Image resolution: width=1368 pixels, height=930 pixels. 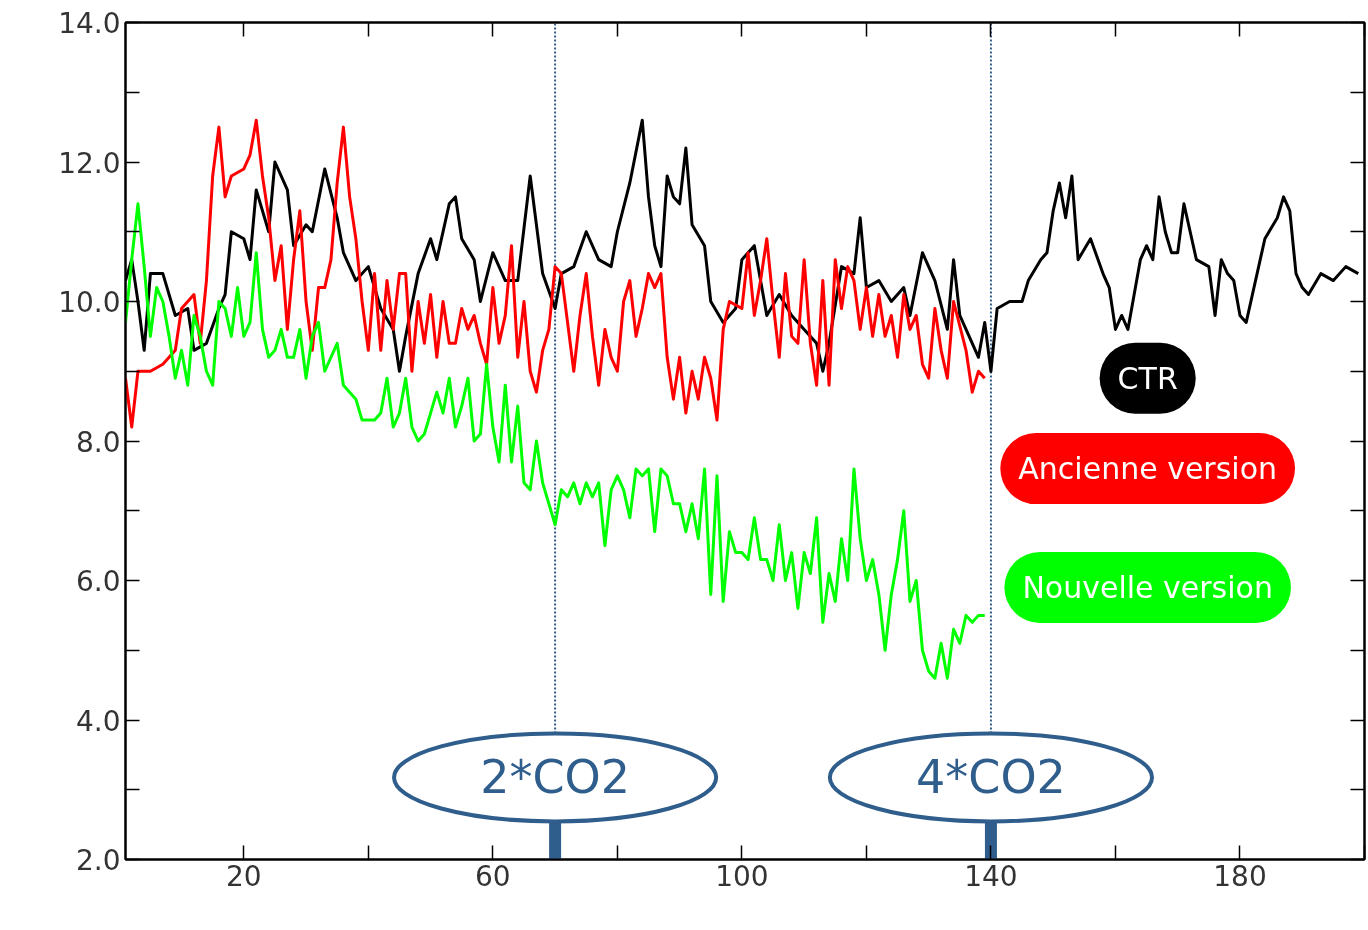 What do you see at coordinates (1147, 378) in the screenshot?
I see `series-label: CTR` at bounding box center [1147, 378].